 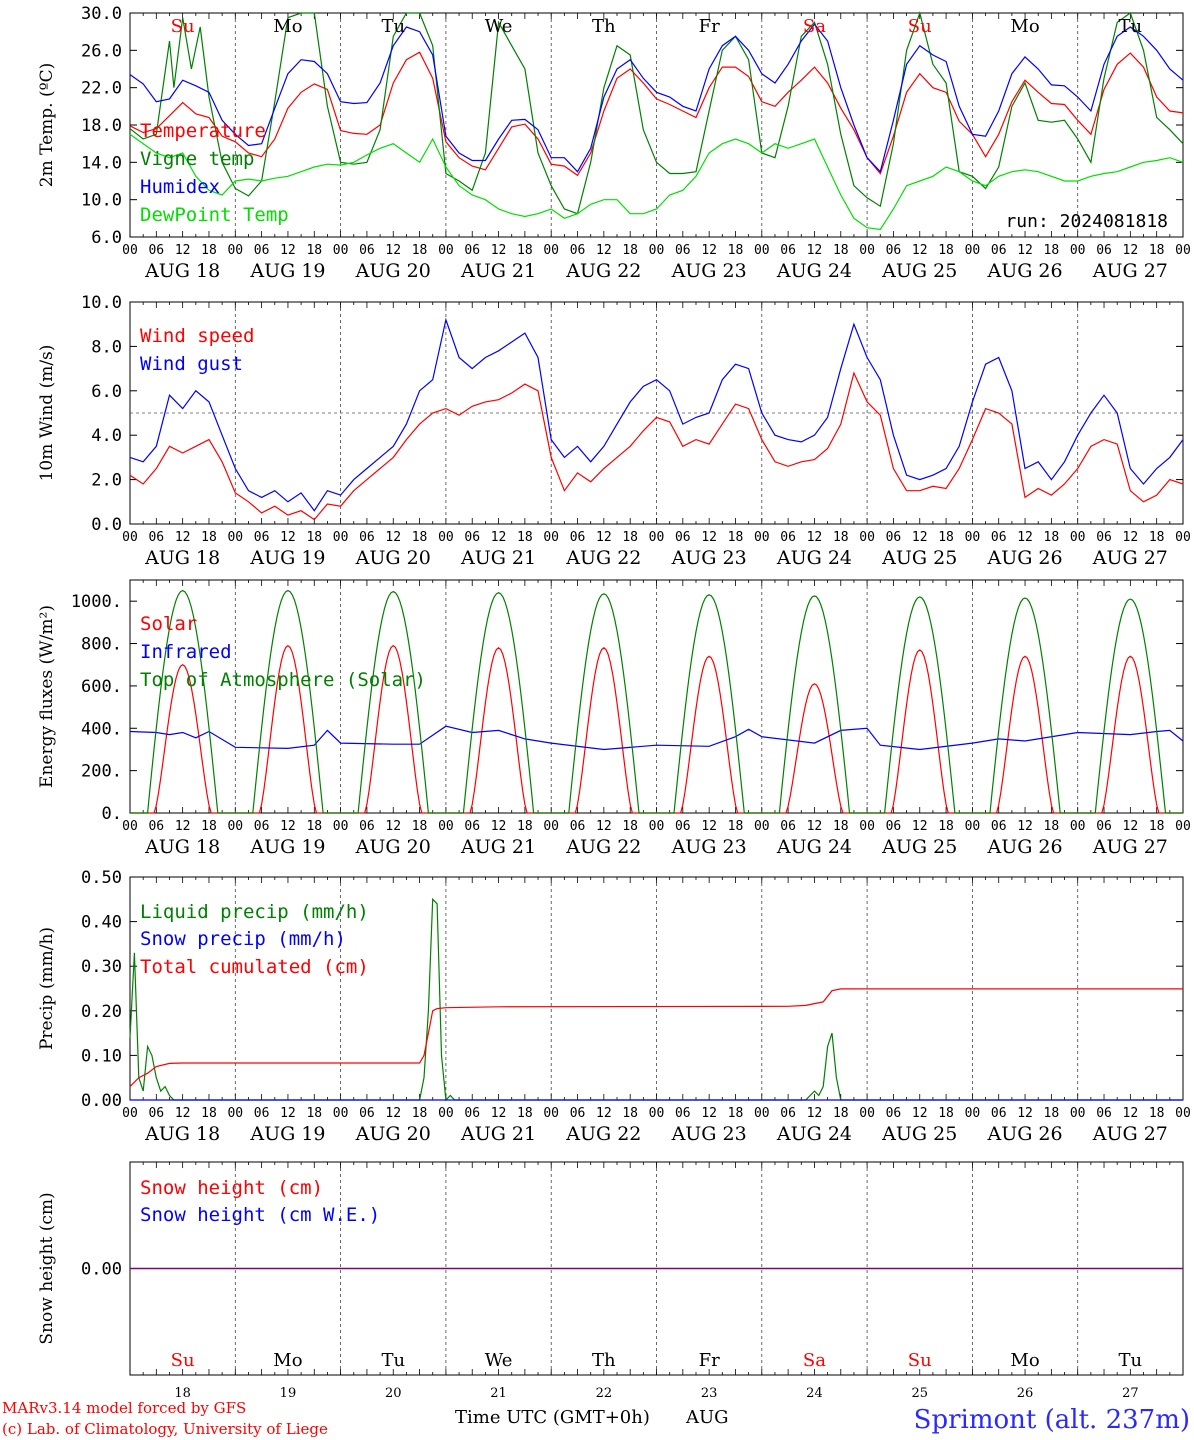 What do you see at coordinates (180, 187) in the screenshot?
I see `legend-entry: Humidex` at bounding box center [180, 187].